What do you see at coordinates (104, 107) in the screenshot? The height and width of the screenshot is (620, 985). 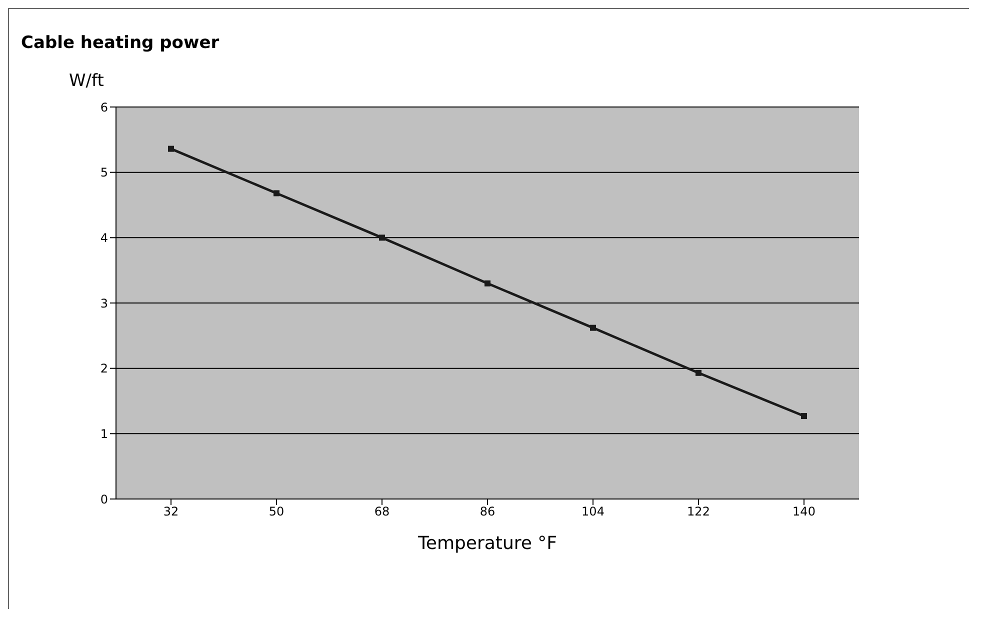 I see `y-tick-label: 6` at bounding box center [104, 107].